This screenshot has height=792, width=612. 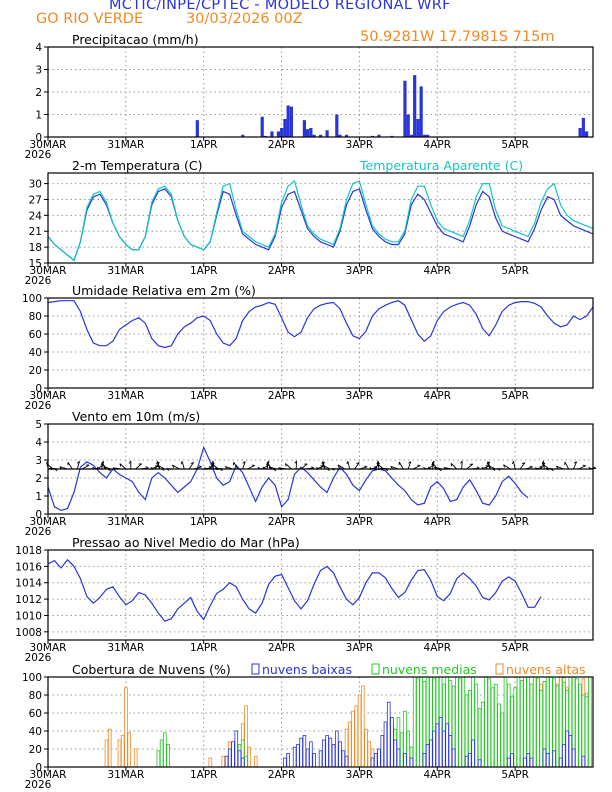 What do you see at coordinates (35, 714) in the screenshot?
I see `y-tick-label: 60` at bounding box center [35, 714].